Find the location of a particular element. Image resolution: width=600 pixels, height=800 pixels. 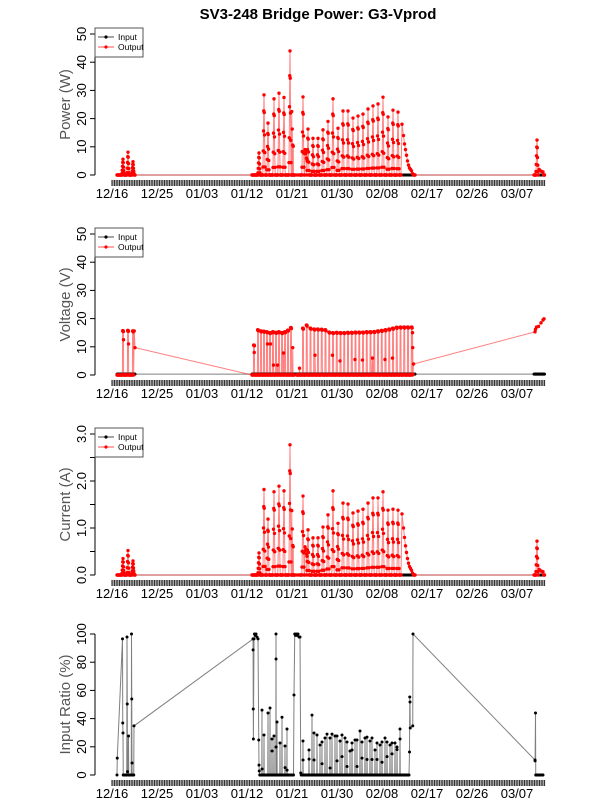

legend-label: Output is located at coordinates (131, 447).